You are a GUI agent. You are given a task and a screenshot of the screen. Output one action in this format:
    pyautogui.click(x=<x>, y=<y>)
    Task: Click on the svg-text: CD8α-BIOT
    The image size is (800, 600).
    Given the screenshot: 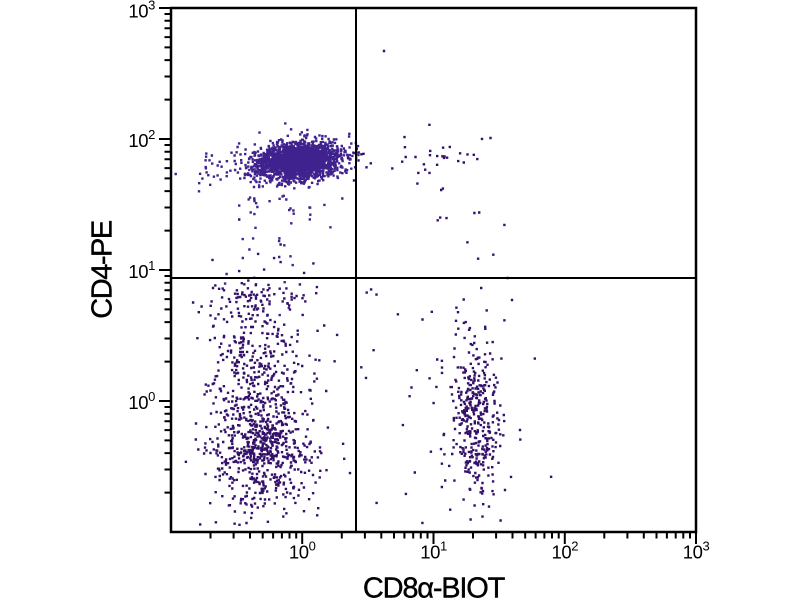 What is the action you would take?
    pyautogui.click(x=434, y=586)
    